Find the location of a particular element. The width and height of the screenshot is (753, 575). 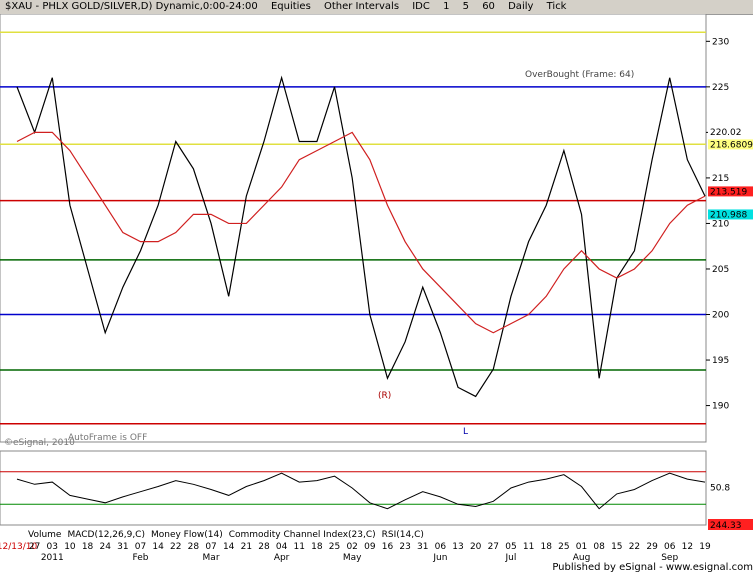

x-tick-label: 08 is located at coordinates (599, 547).